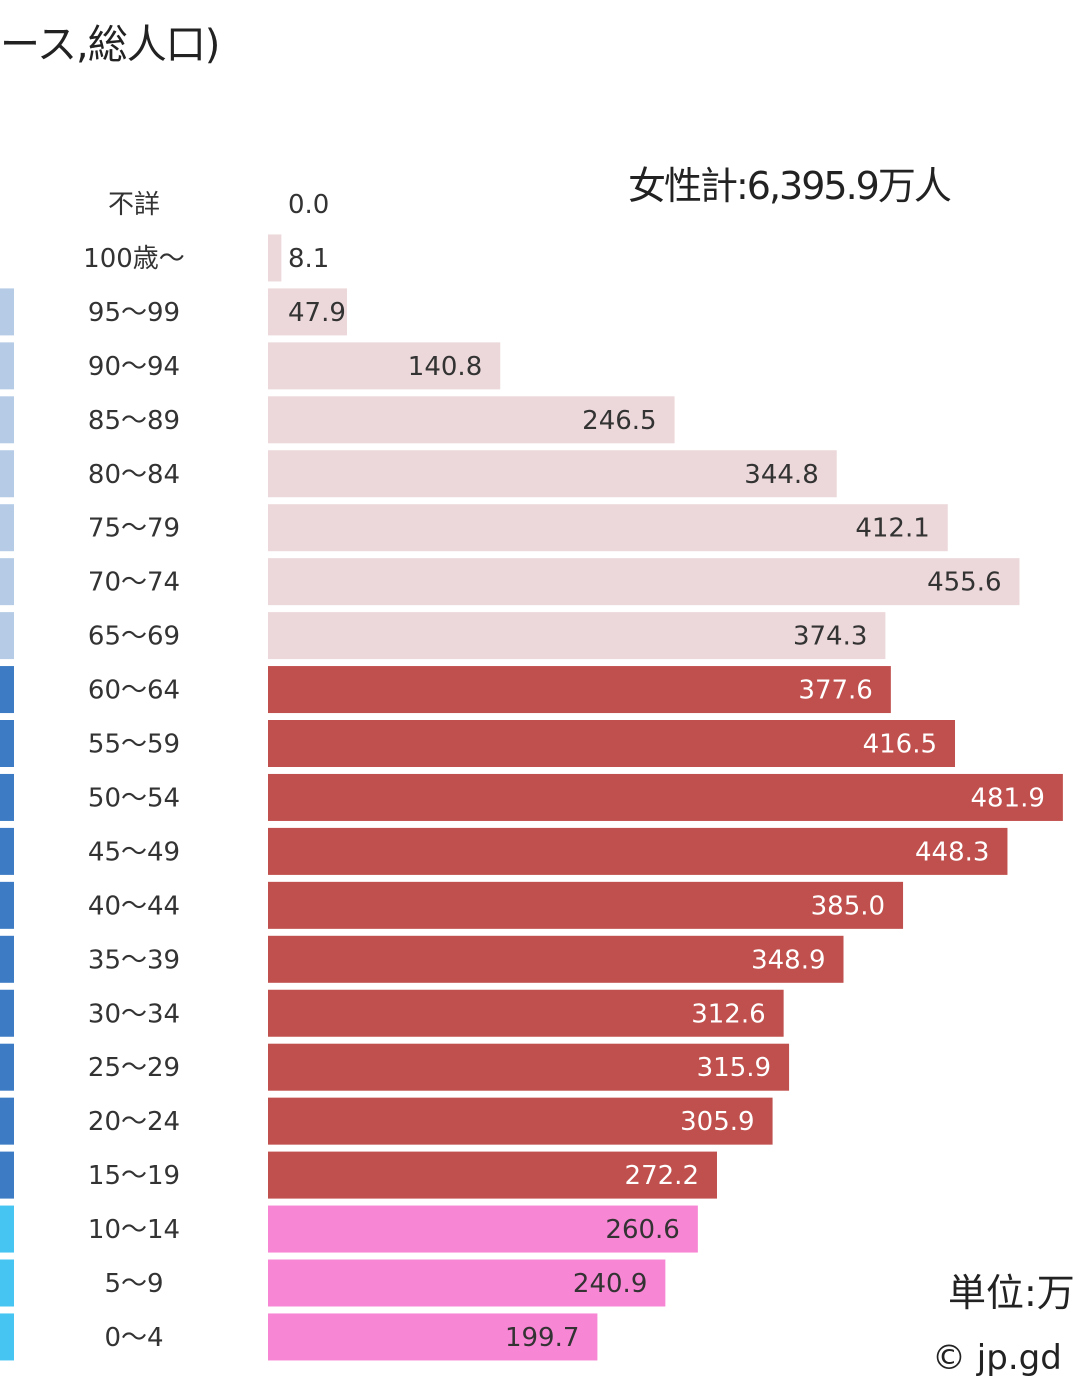 The image size is (1080, 1378). Describe the element at coordinates (619, 421) in the screenshot. I see `value-label: 246.5` at that location.